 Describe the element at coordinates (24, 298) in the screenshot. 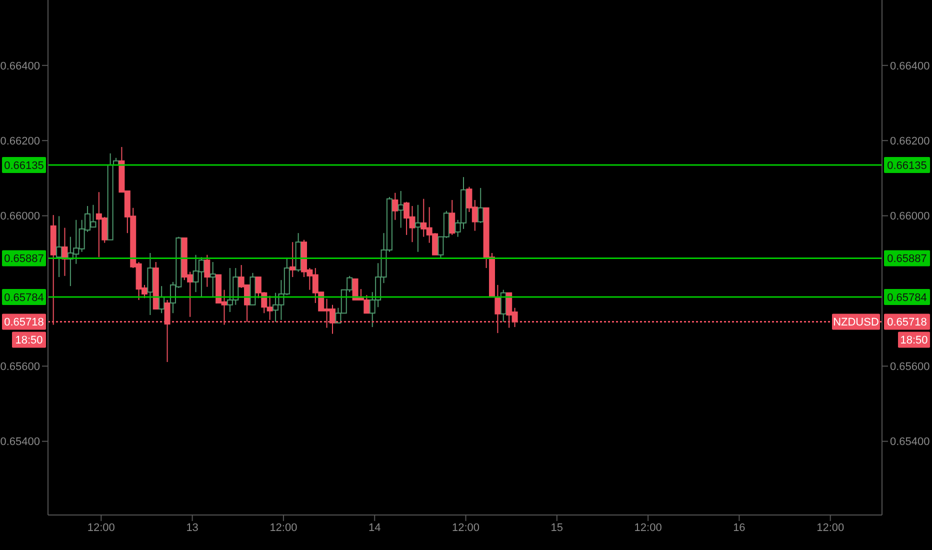

I see `ref-line-label: 0.65784` at that location.